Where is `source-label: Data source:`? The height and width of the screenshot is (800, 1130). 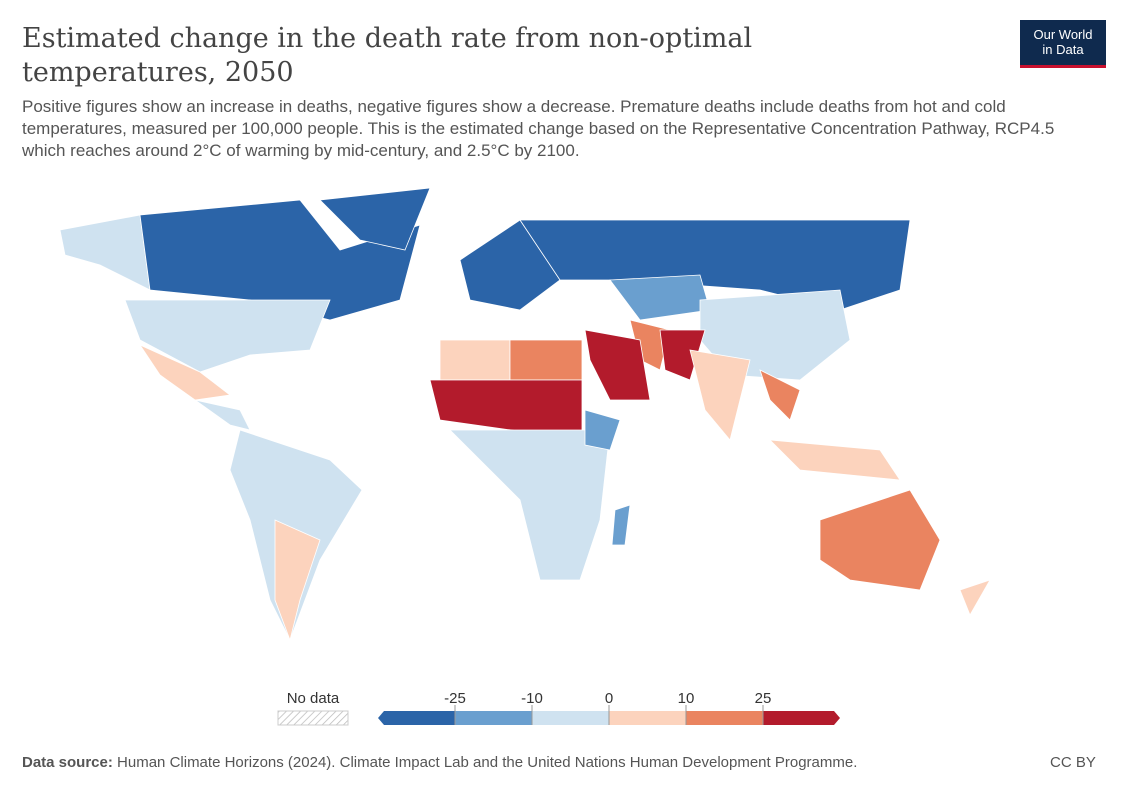 source-label: Data source: is located at coordinates (67, 762).